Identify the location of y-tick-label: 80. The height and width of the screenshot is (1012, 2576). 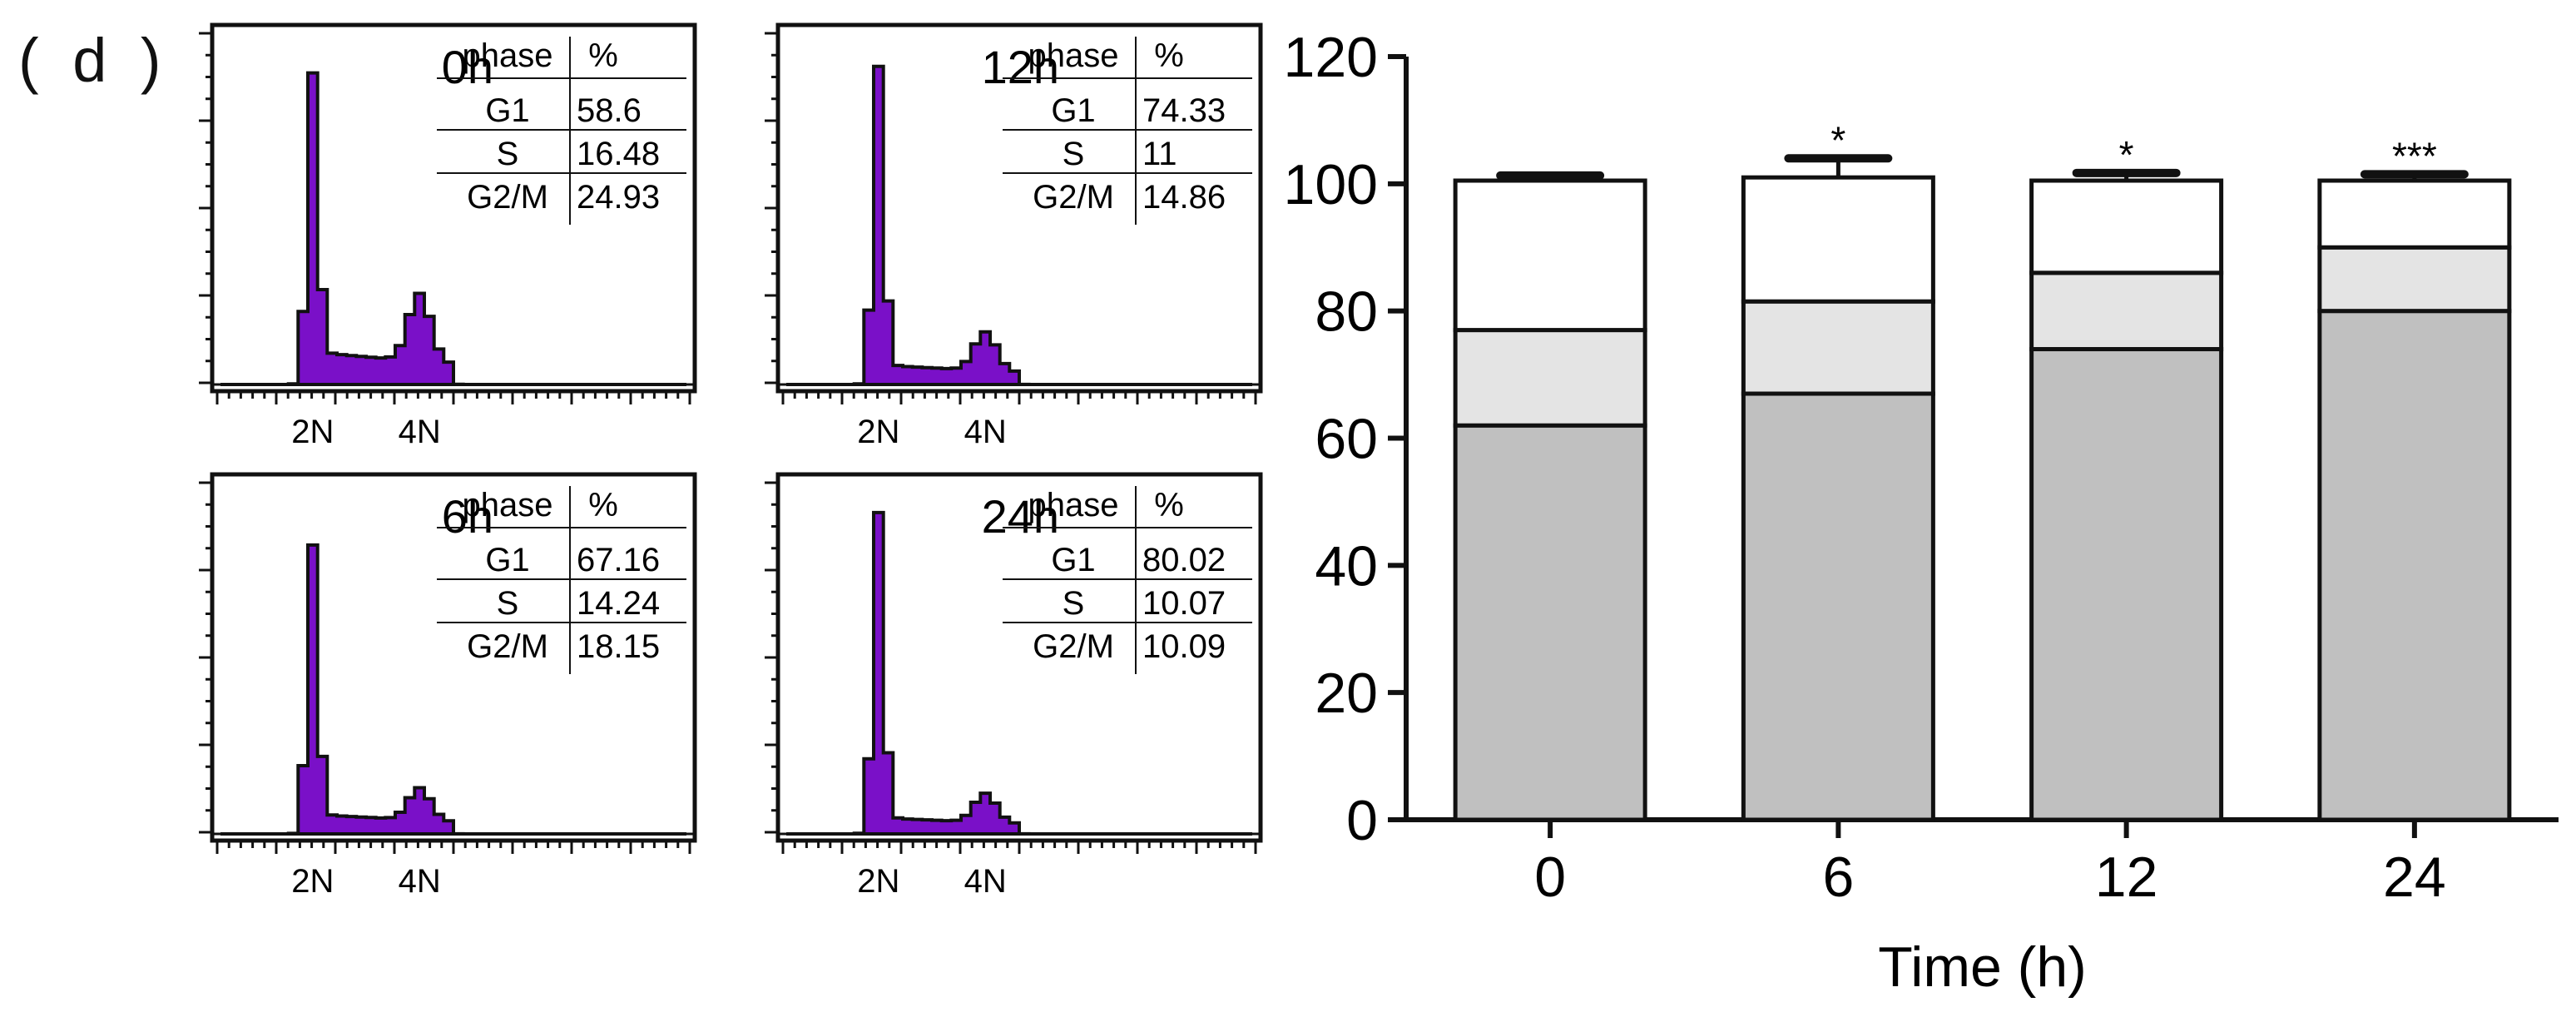
(1347, 312).